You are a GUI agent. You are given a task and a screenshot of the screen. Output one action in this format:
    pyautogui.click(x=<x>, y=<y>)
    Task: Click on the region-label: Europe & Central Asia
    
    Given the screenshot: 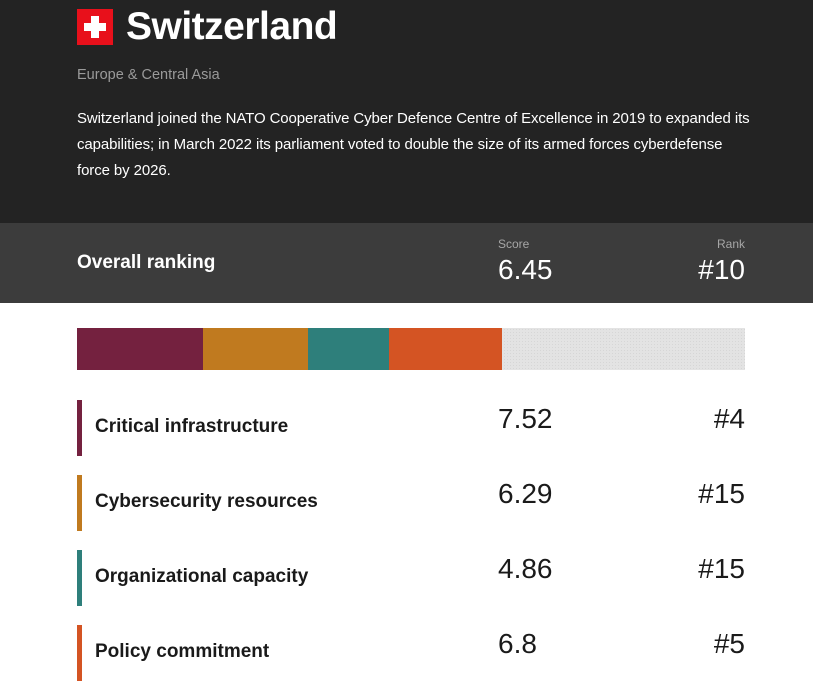 What is the action you would take?
    pyautogui.click(x=148, y=75)
    